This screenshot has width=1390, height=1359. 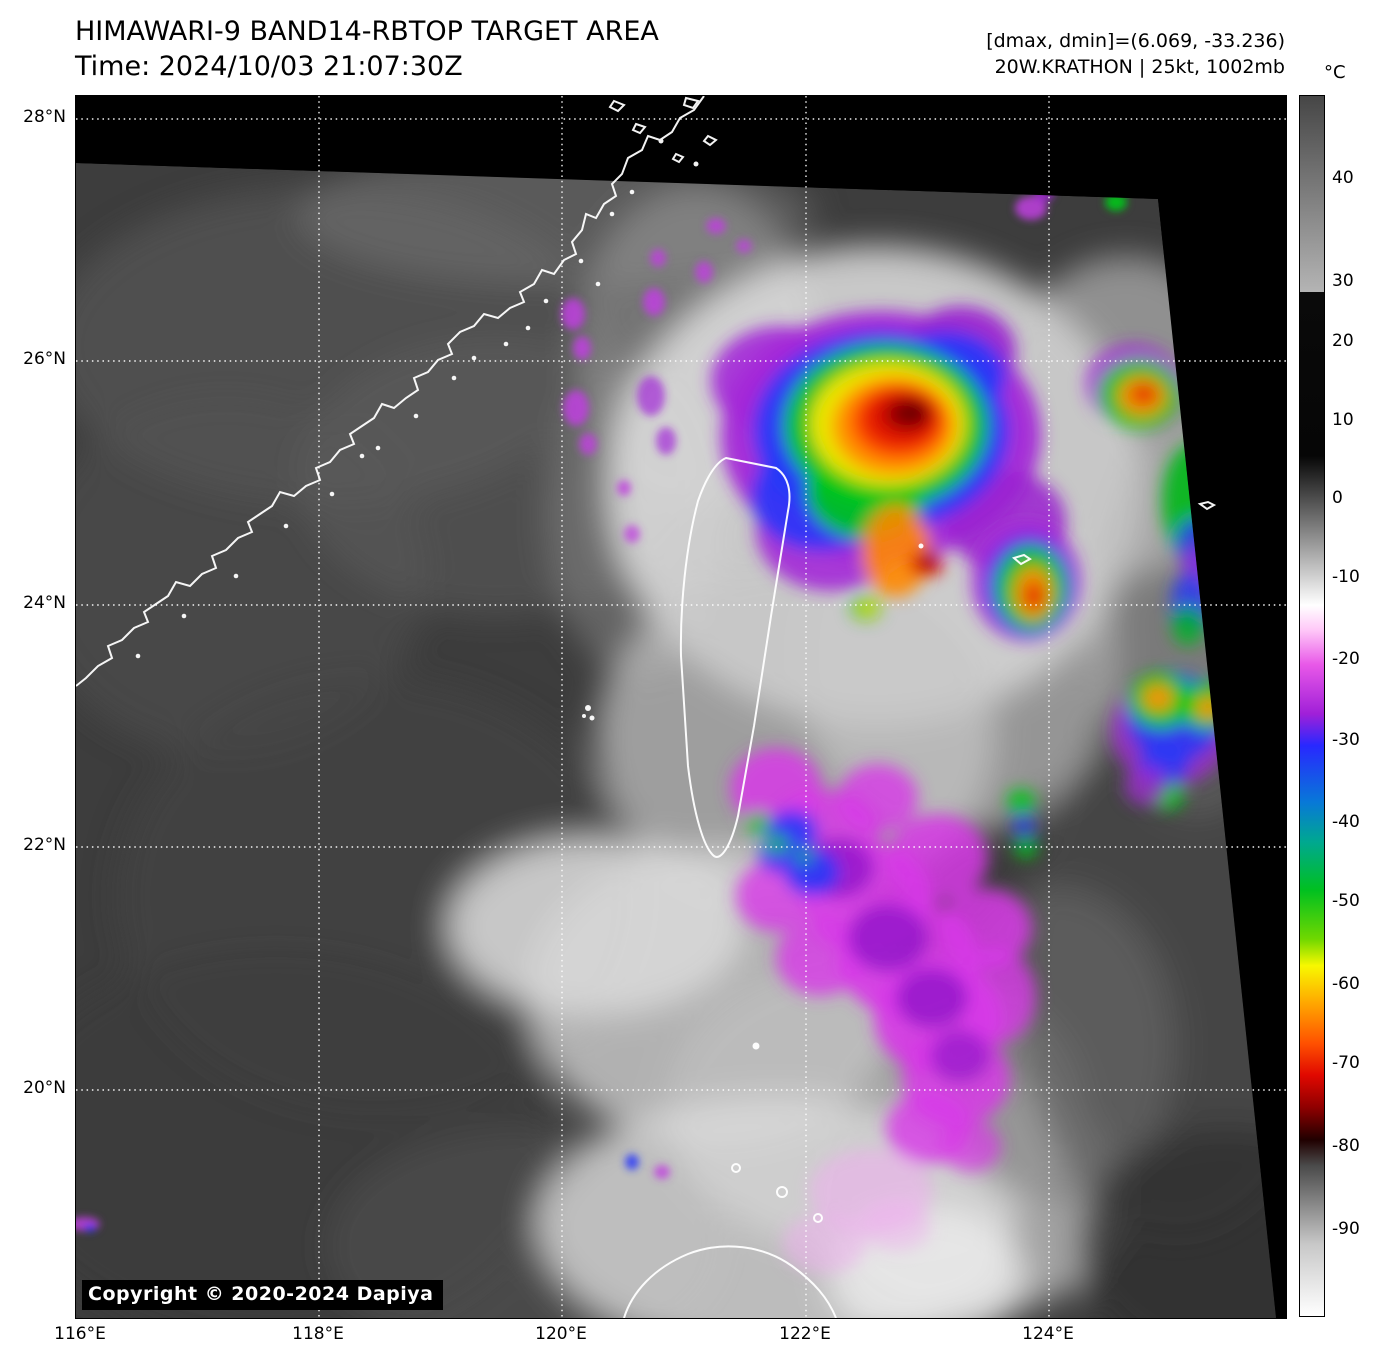 What do you see at coordinates (1343, 281) in the screenshot?
I see `cbar-tick: 30` at bounding box center [1343, 281].